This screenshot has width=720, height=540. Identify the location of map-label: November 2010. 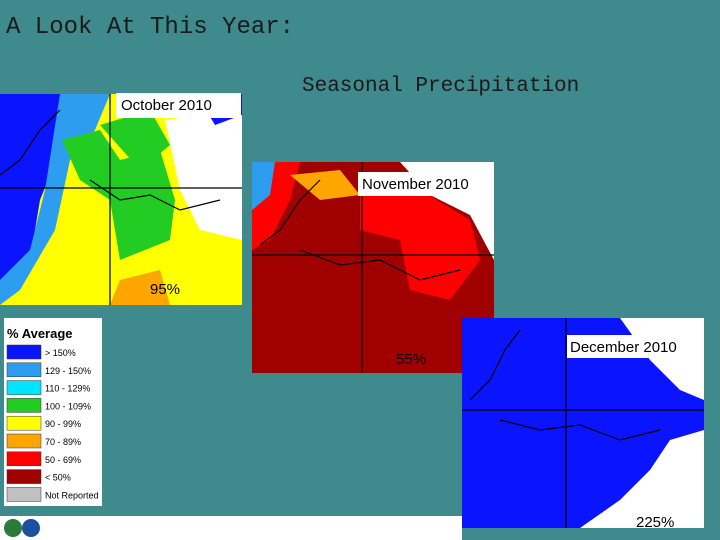
(415, 184).